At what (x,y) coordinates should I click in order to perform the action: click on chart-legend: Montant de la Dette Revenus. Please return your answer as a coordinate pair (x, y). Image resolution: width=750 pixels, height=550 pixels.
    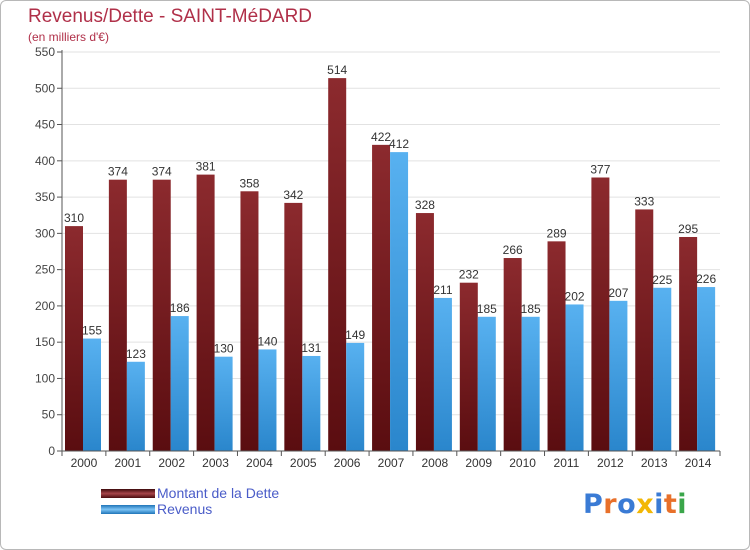
    Looking at the image, I should click on (190, 501).